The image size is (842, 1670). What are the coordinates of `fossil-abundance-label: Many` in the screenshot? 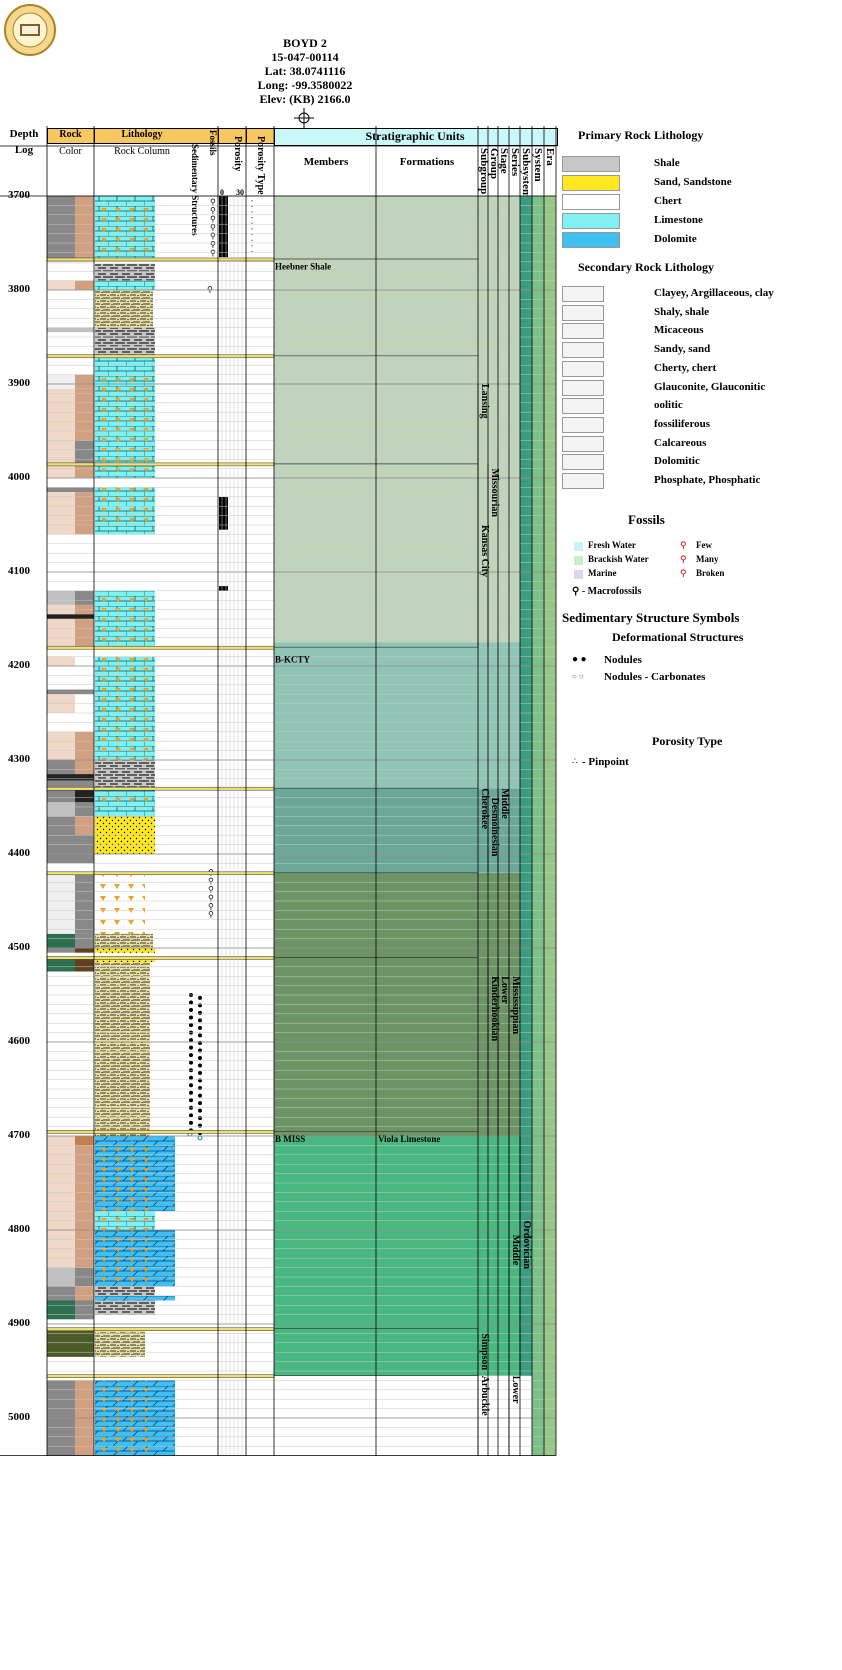 It's located at (707, 559).